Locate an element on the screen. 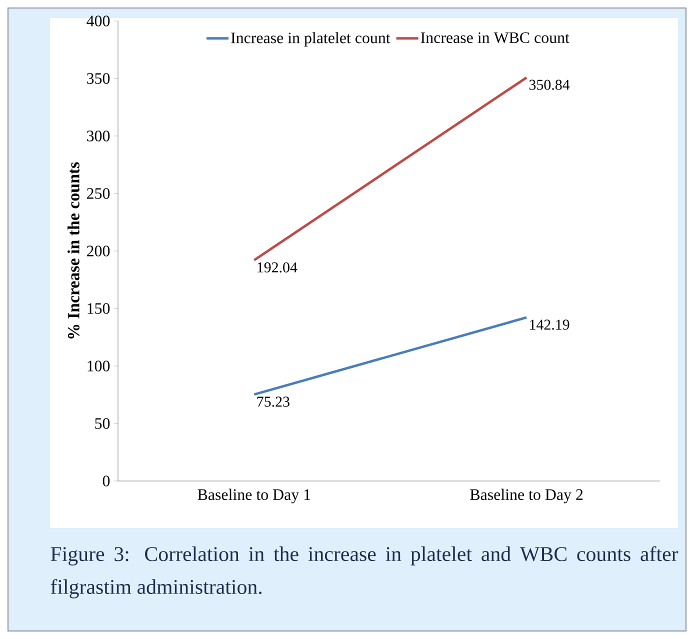 The width and height of the screenshot is (694, 639). y-tick-label: 100 is located at coordinates (99, 366).